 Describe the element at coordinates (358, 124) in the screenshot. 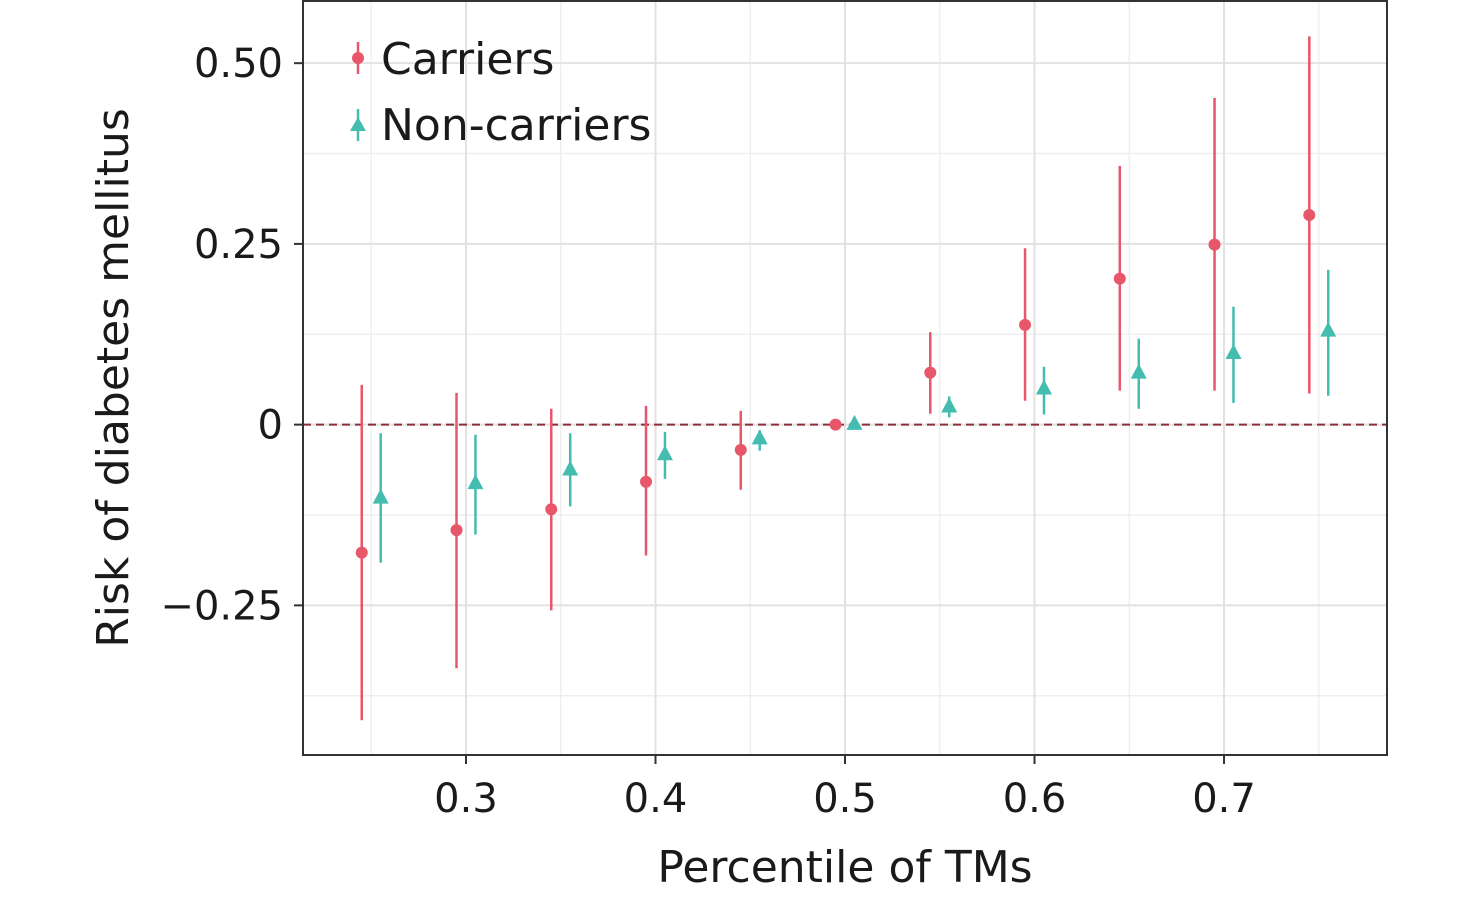

I see `legend-triangle-icon` at that location.